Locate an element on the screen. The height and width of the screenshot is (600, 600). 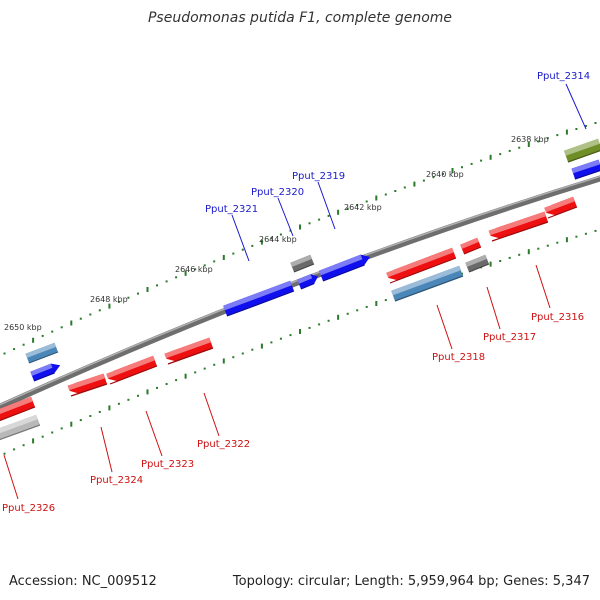
gene-label-pput-2321: Pput_2321 is located at coordinates (231, 209).